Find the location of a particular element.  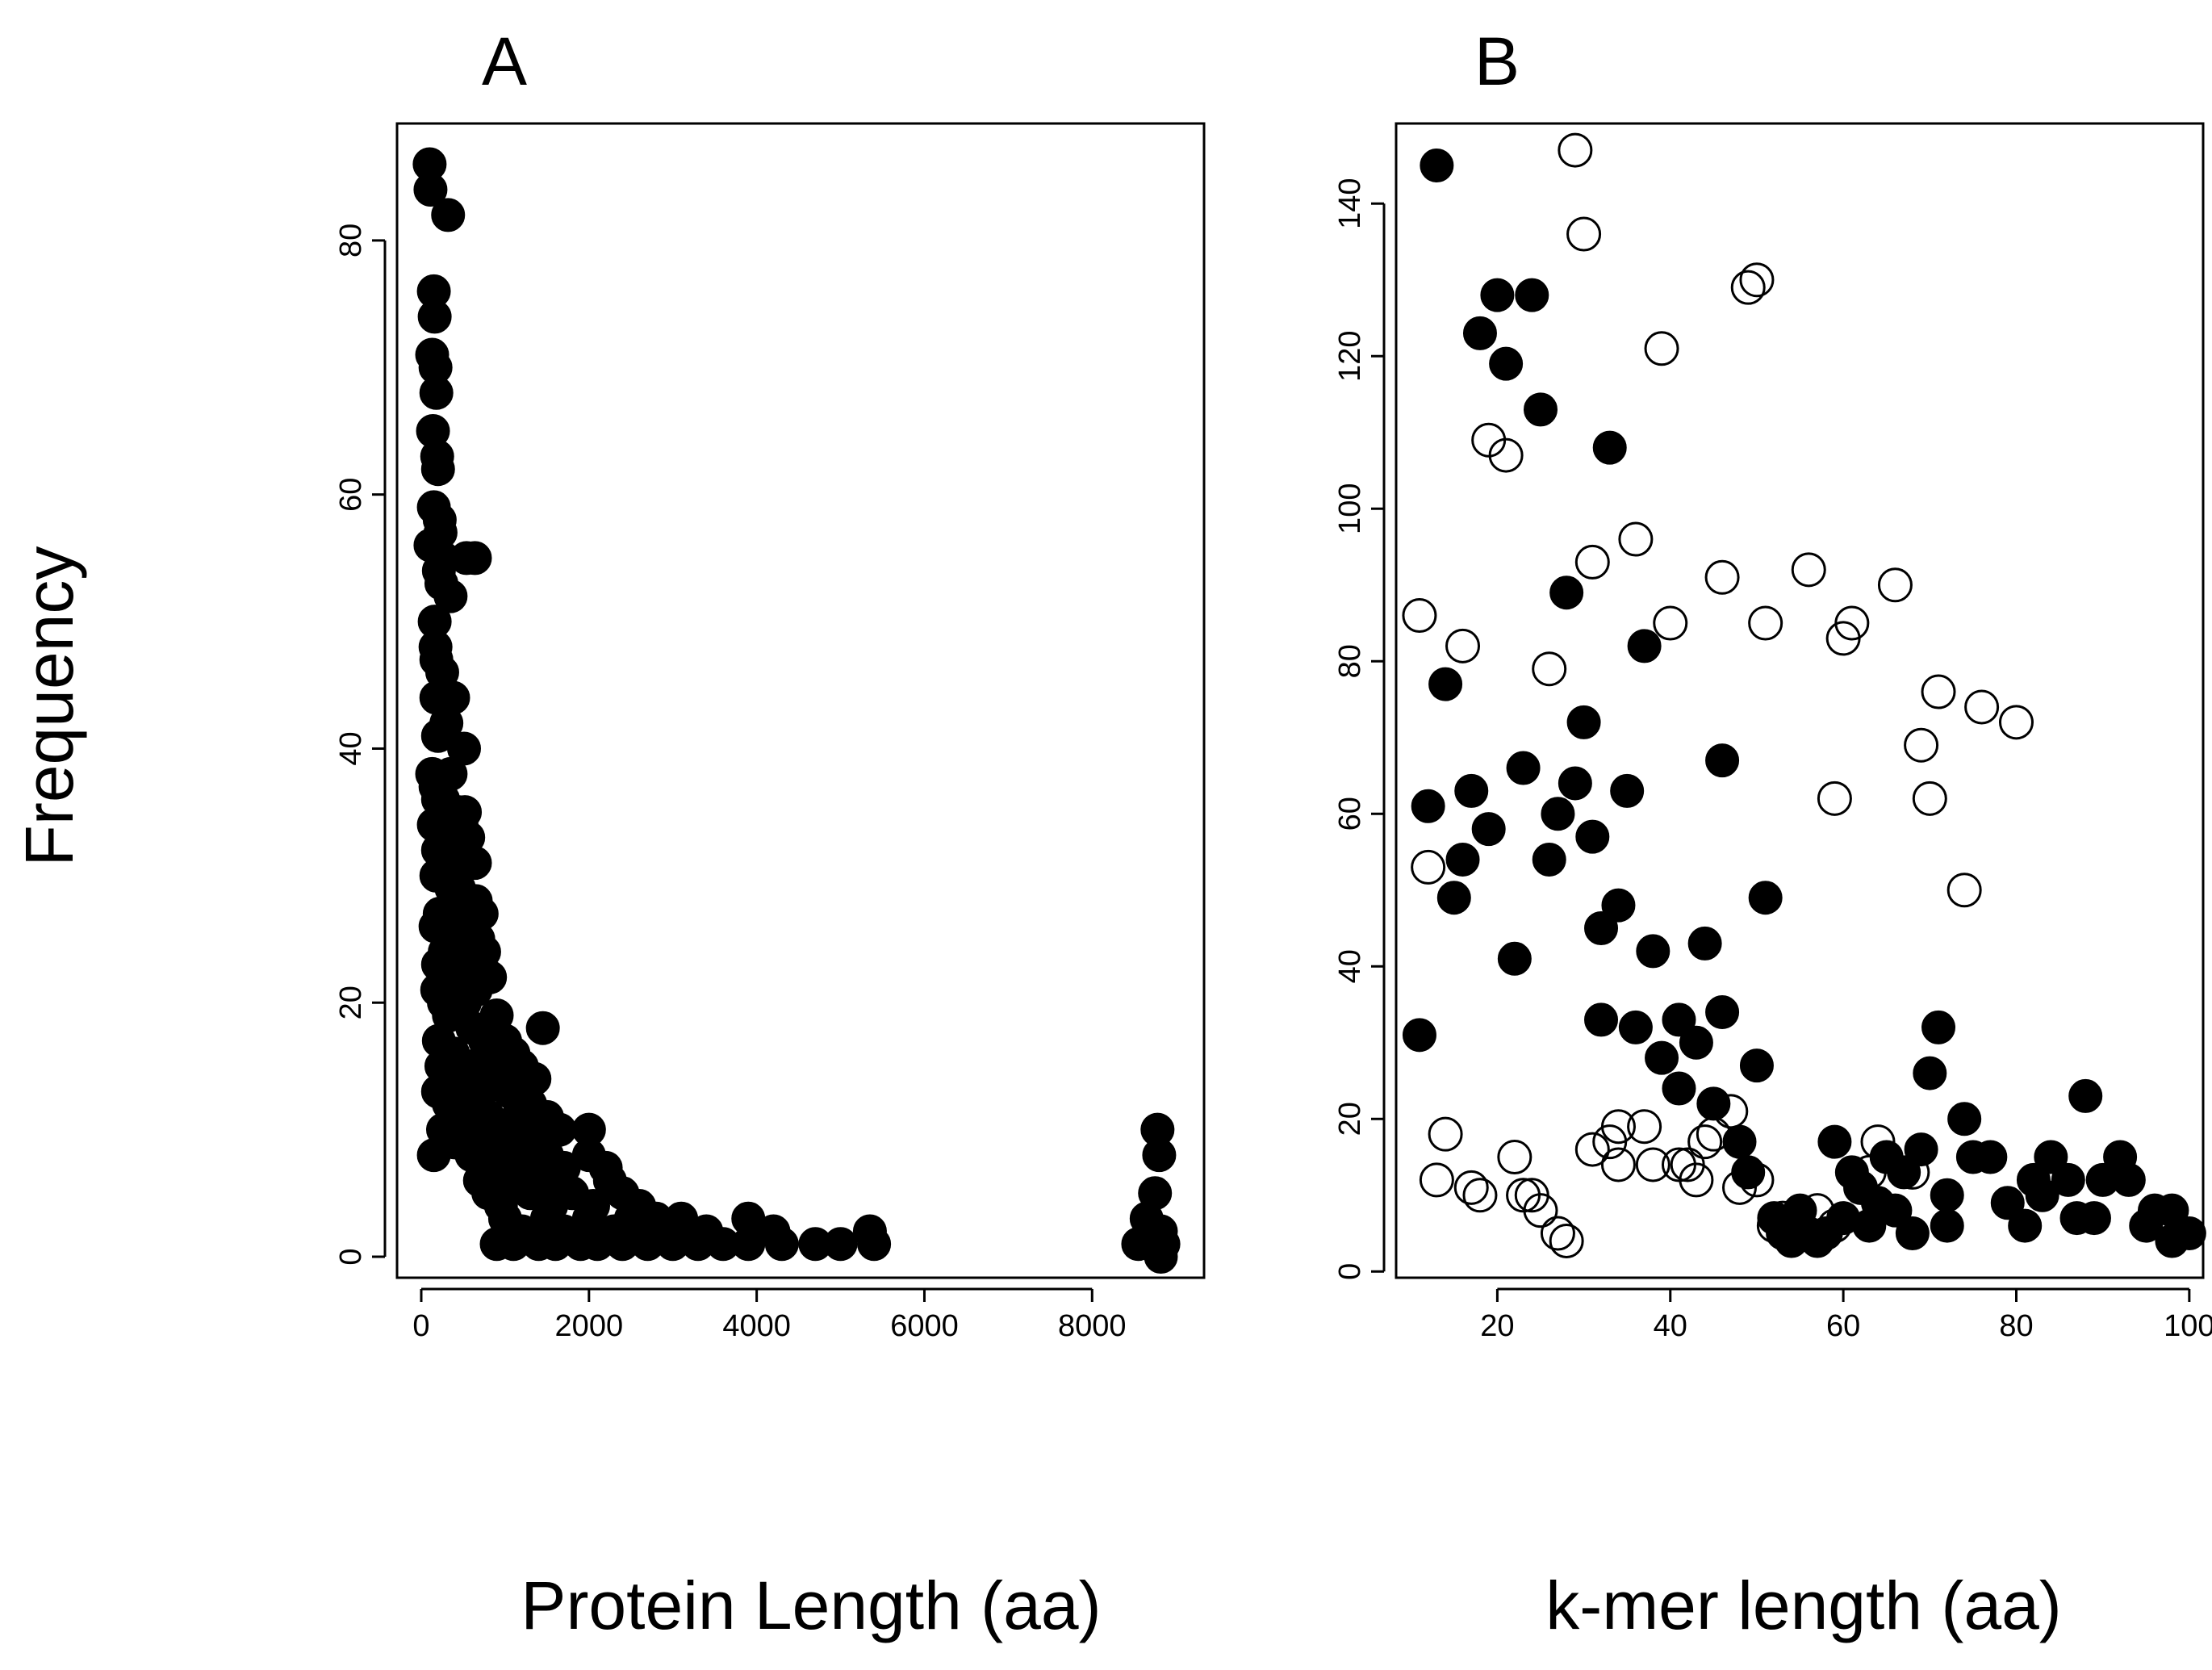

x-tick-label: 100 is located at coordinates (2188, 1326).